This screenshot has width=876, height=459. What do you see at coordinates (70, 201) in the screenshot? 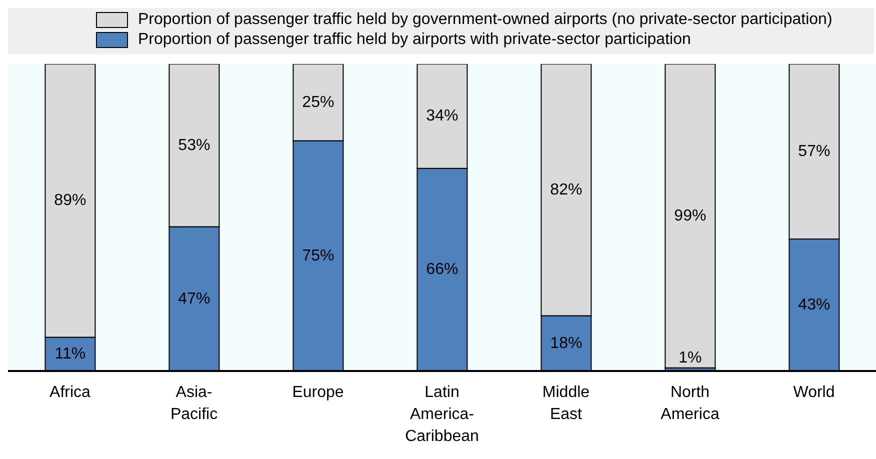
I see `data-label: 89%` at bounding box center [70, 201].